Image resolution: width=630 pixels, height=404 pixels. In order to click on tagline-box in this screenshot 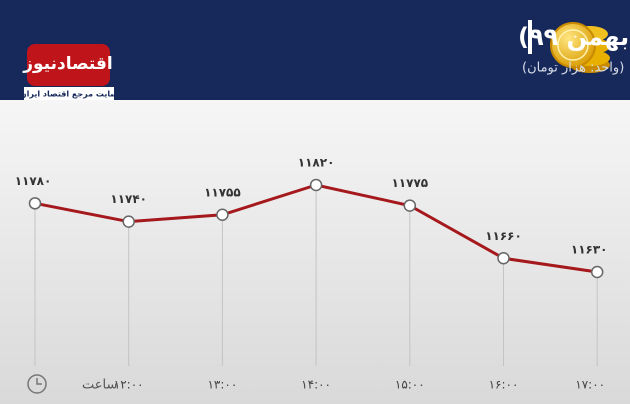, I will do `click(69, 93)`.